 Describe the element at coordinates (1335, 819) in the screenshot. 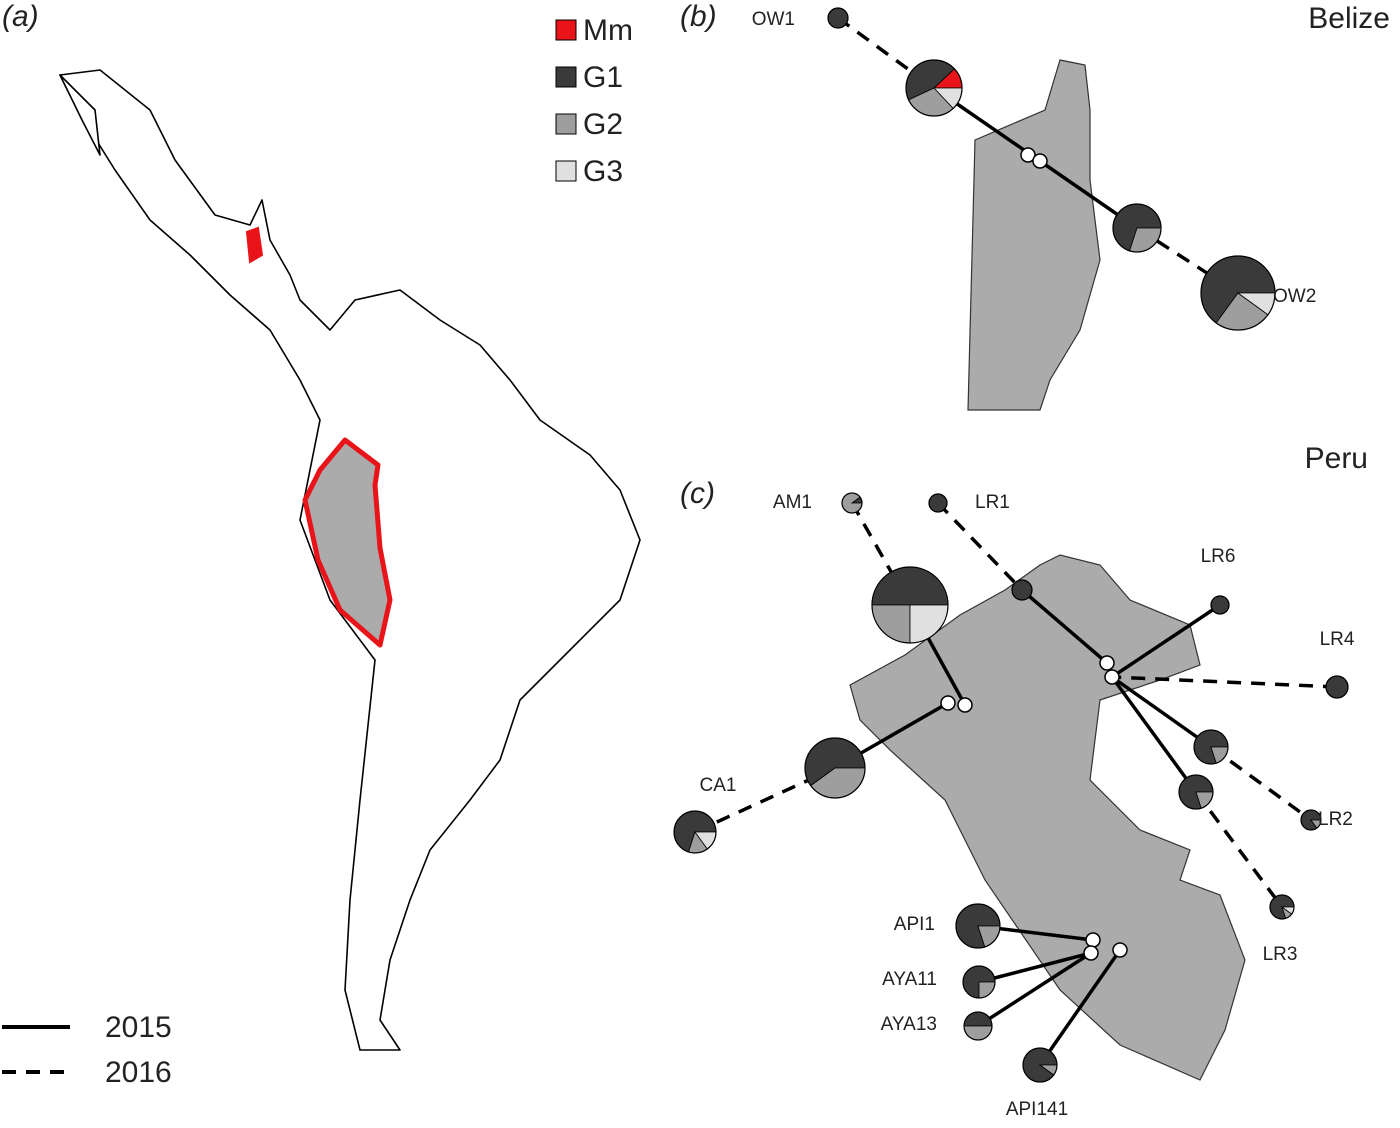

I see `site-label: LR2` at that location.